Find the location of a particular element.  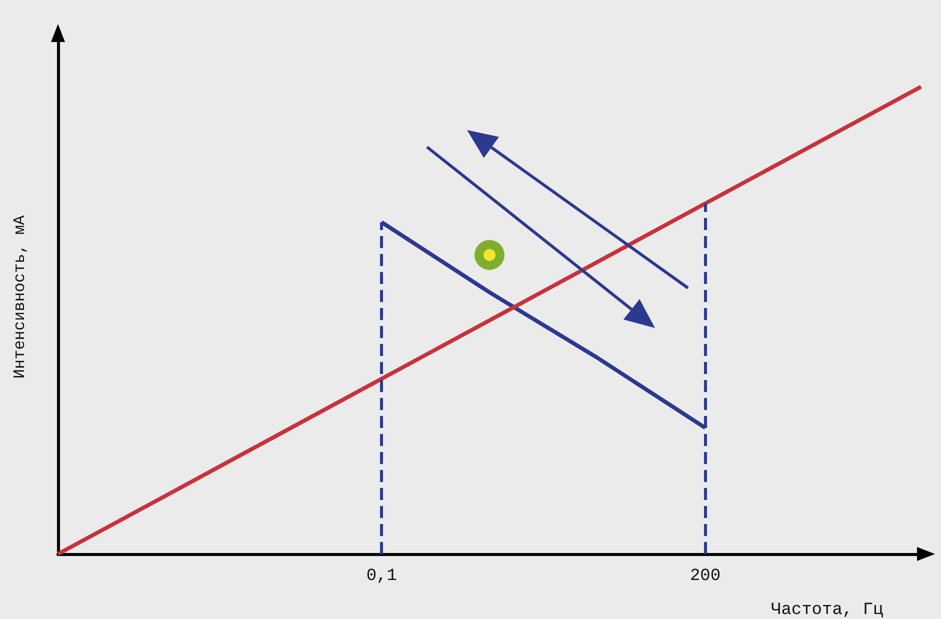

x-tick-label: 200 is located at coordinates (705, 576).